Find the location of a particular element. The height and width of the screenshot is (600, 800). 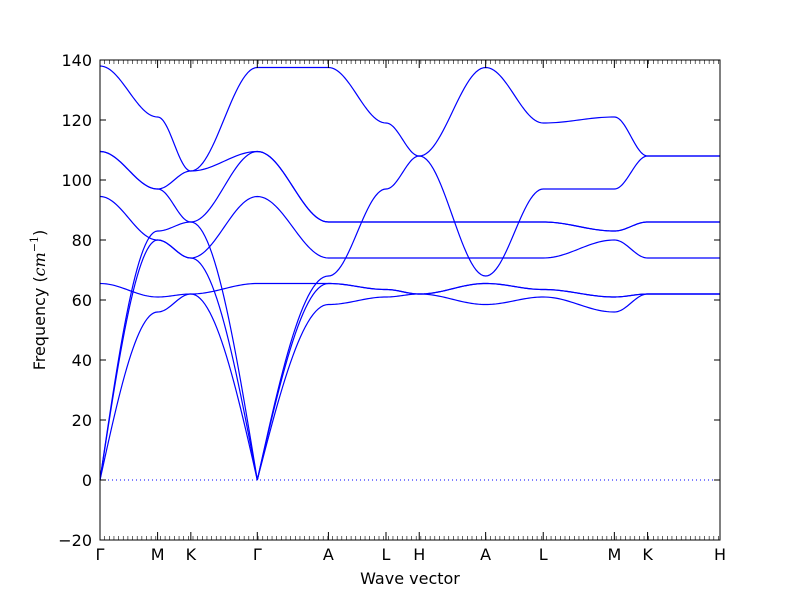

y-axis-label: Frequency (cm−1) is located at coordinates (38, 300).